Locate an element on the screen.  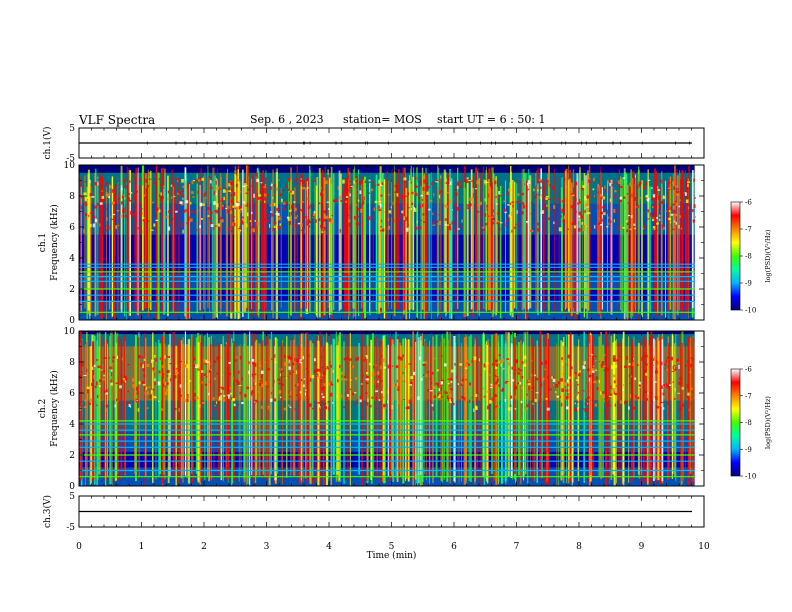
x-tick-label: 1 is located at coordinates (142, 547).